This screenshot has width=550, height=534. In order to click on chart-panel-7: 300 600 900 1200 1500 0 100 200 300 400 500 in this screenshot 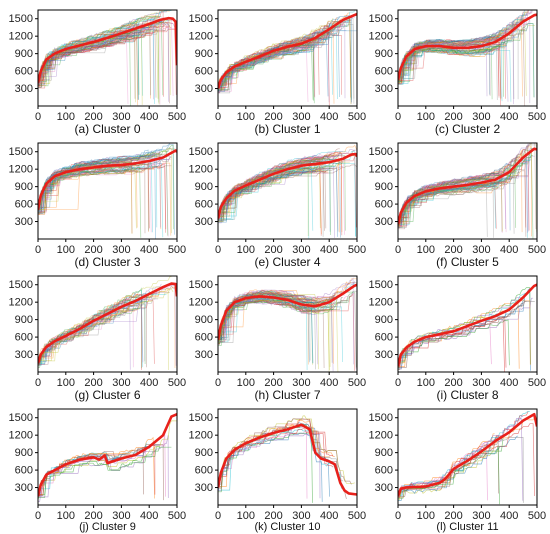, I will do `click(277, 332)`.